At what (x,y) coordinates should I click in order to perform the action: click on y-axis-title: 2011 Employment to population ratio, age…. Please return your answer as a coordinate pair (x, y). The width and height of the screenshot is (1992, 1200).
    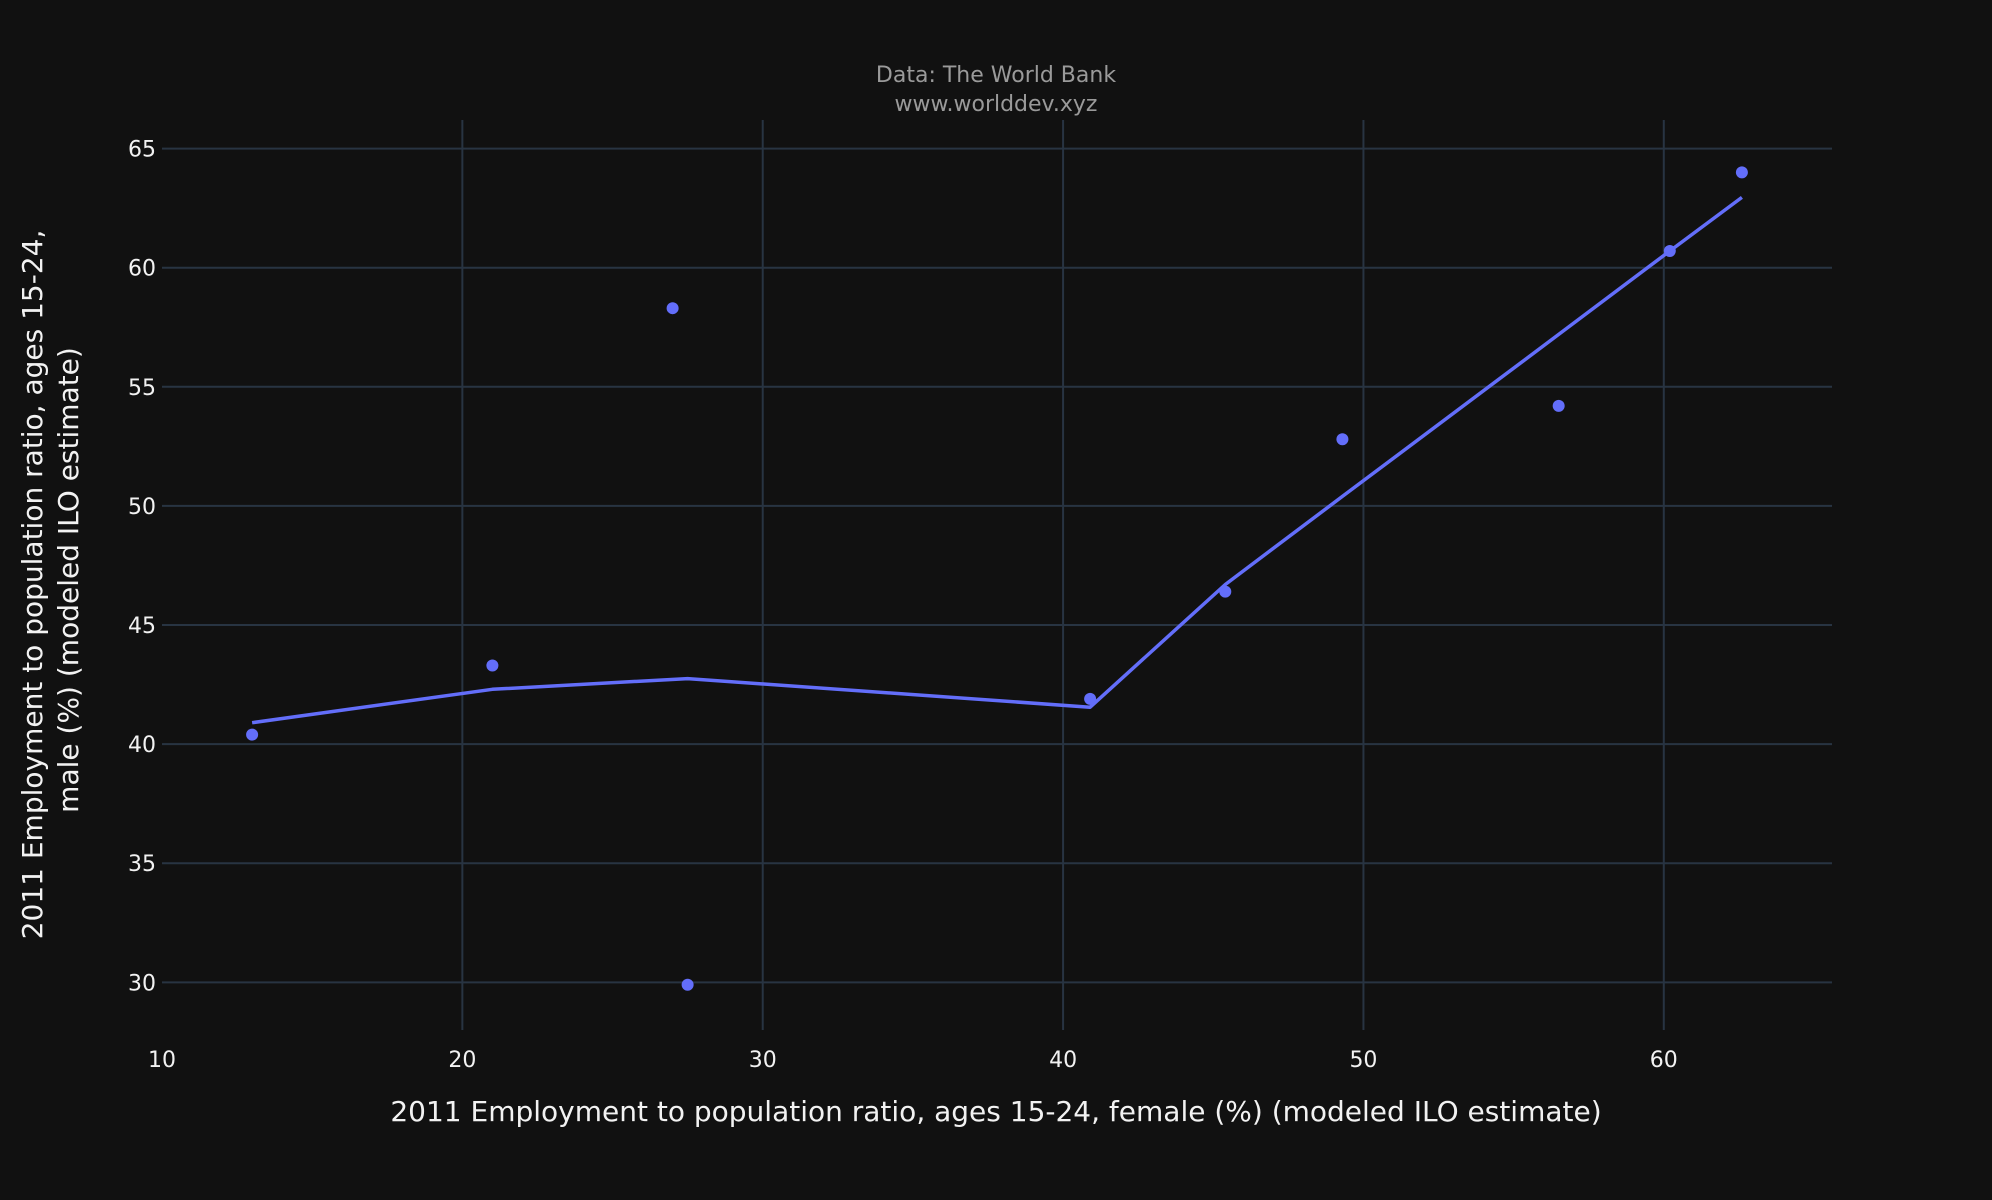
    Looking at the image, I should click on (50, 580).